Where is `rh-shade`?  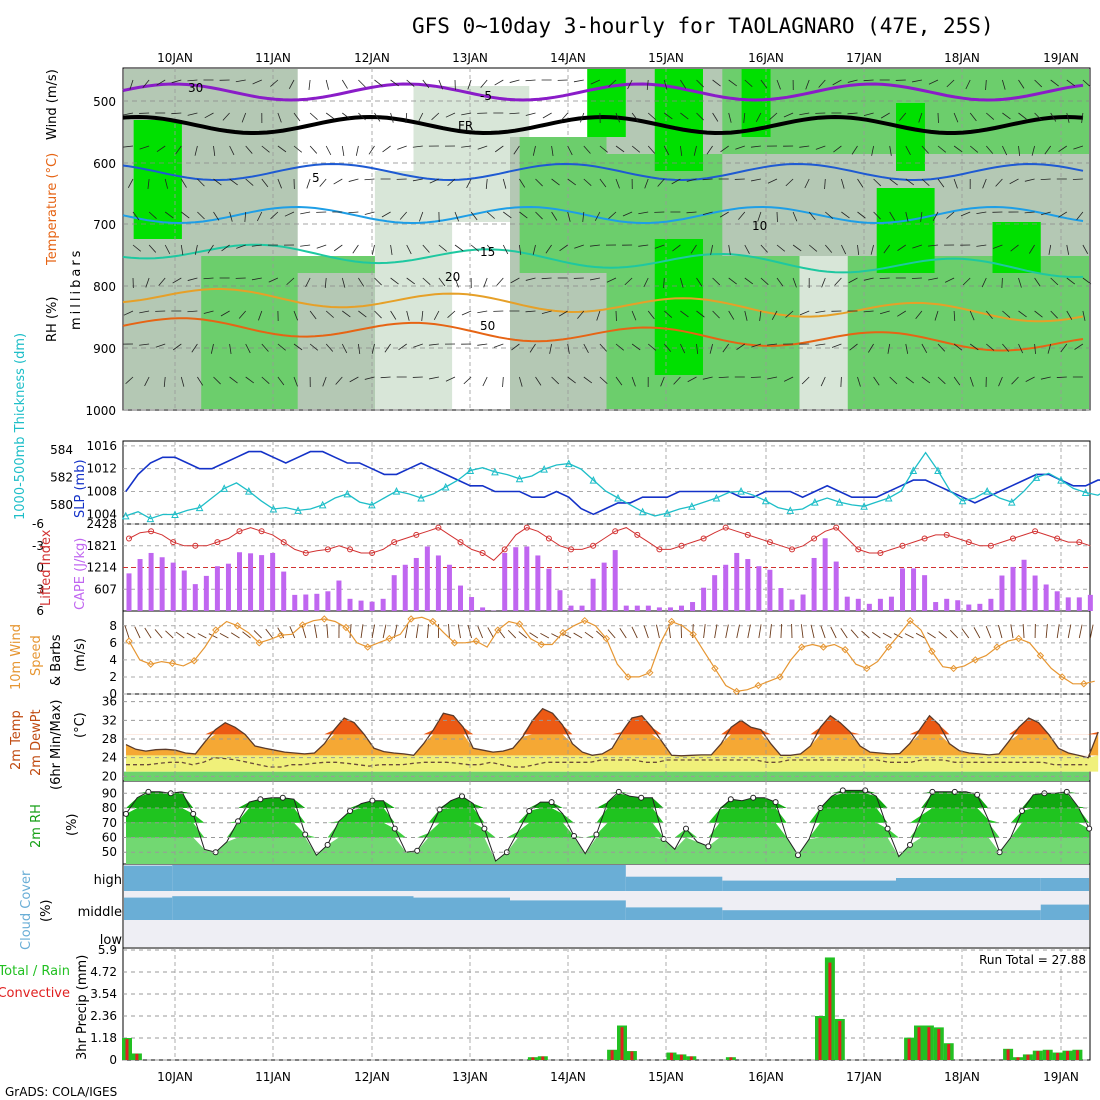
rh-shade is located at coordinates (606, 103).